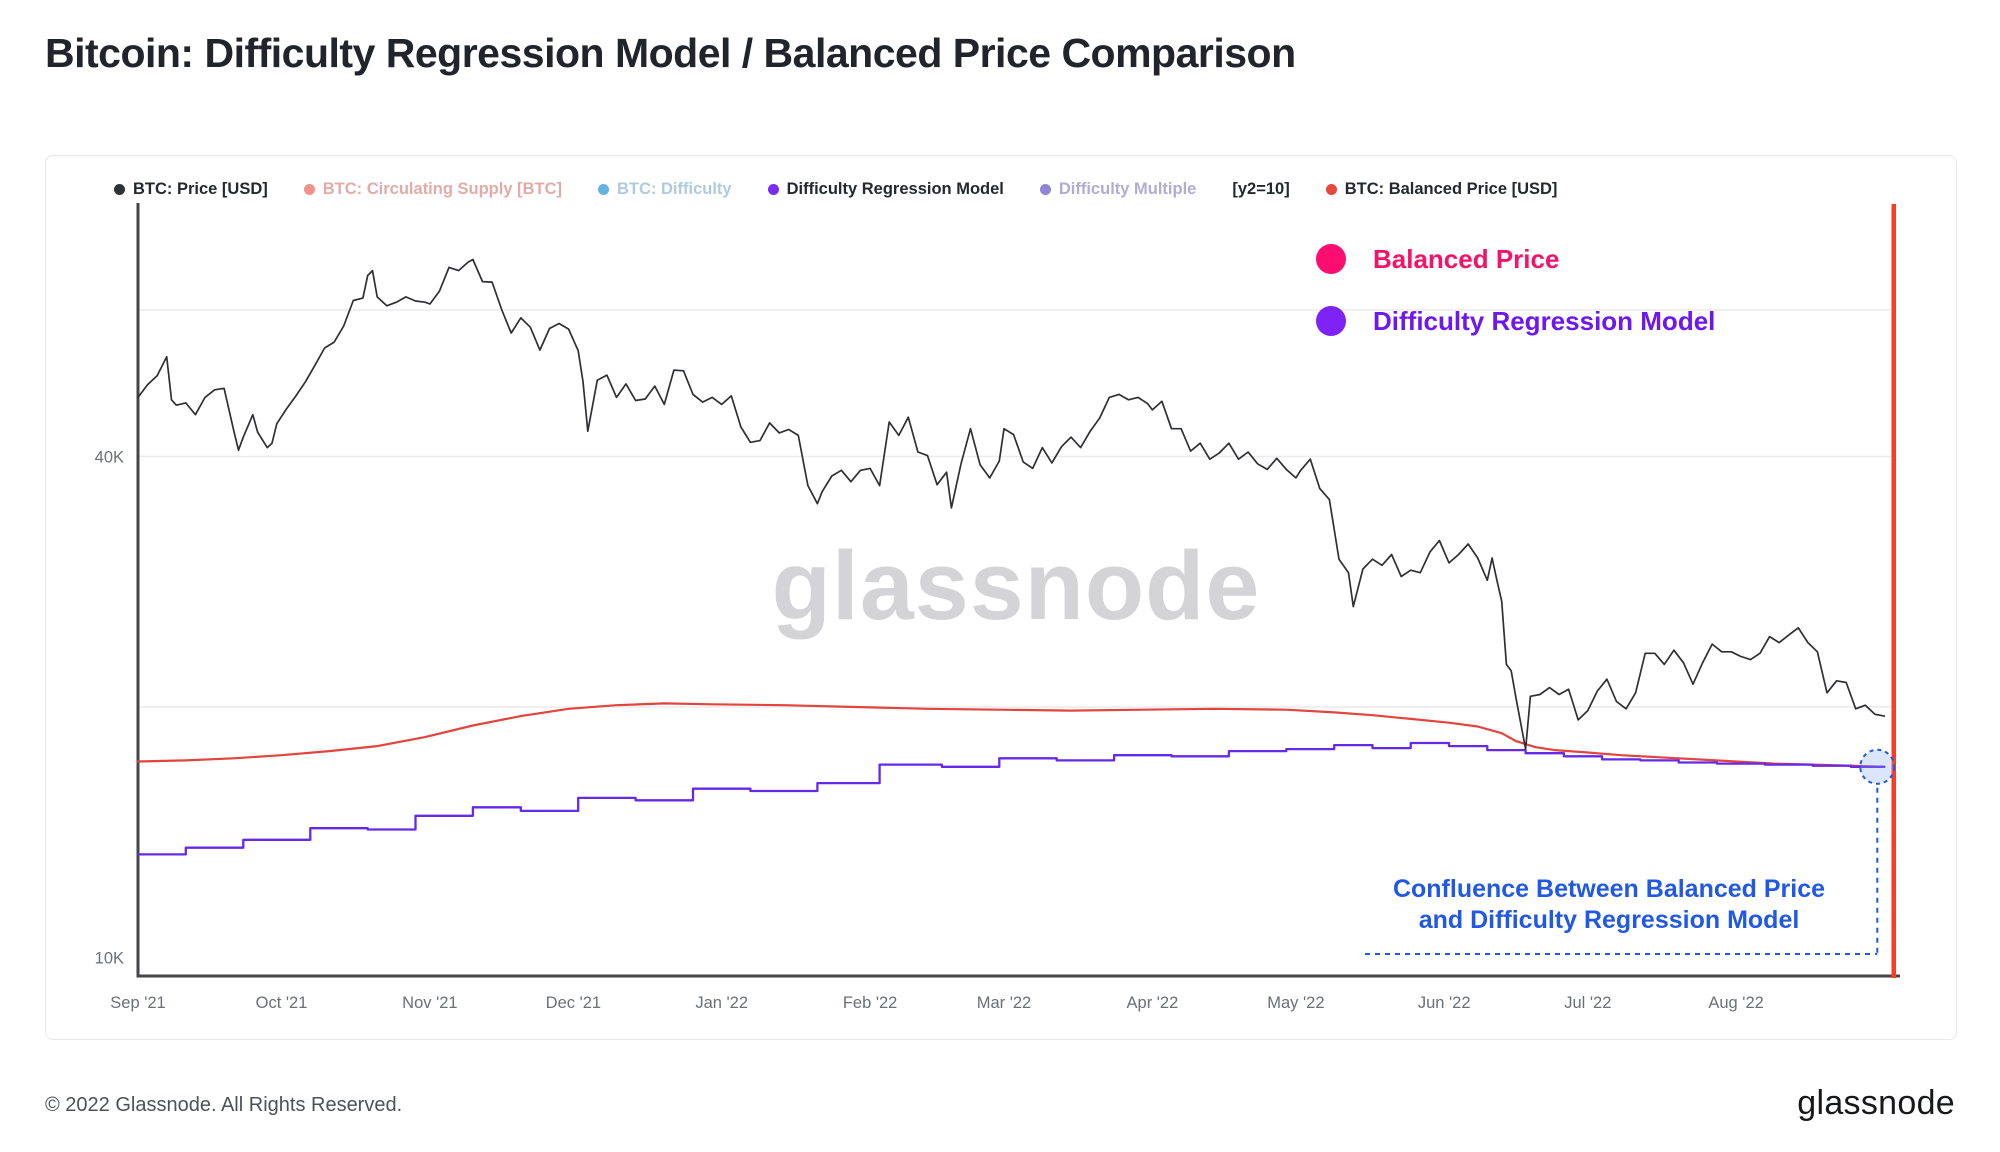 The height and width of the screenshot is (1152, 2000). I want to click on glassnode-watermark: glassnode, so click(1016, 585).